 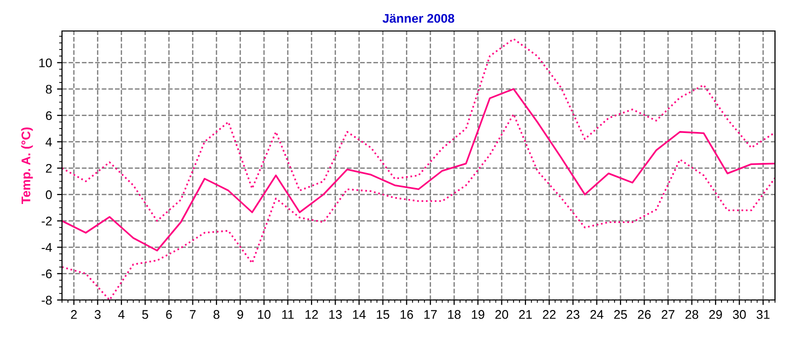 I want to click on y-tick-label: 6, so click(x=49, y=115).